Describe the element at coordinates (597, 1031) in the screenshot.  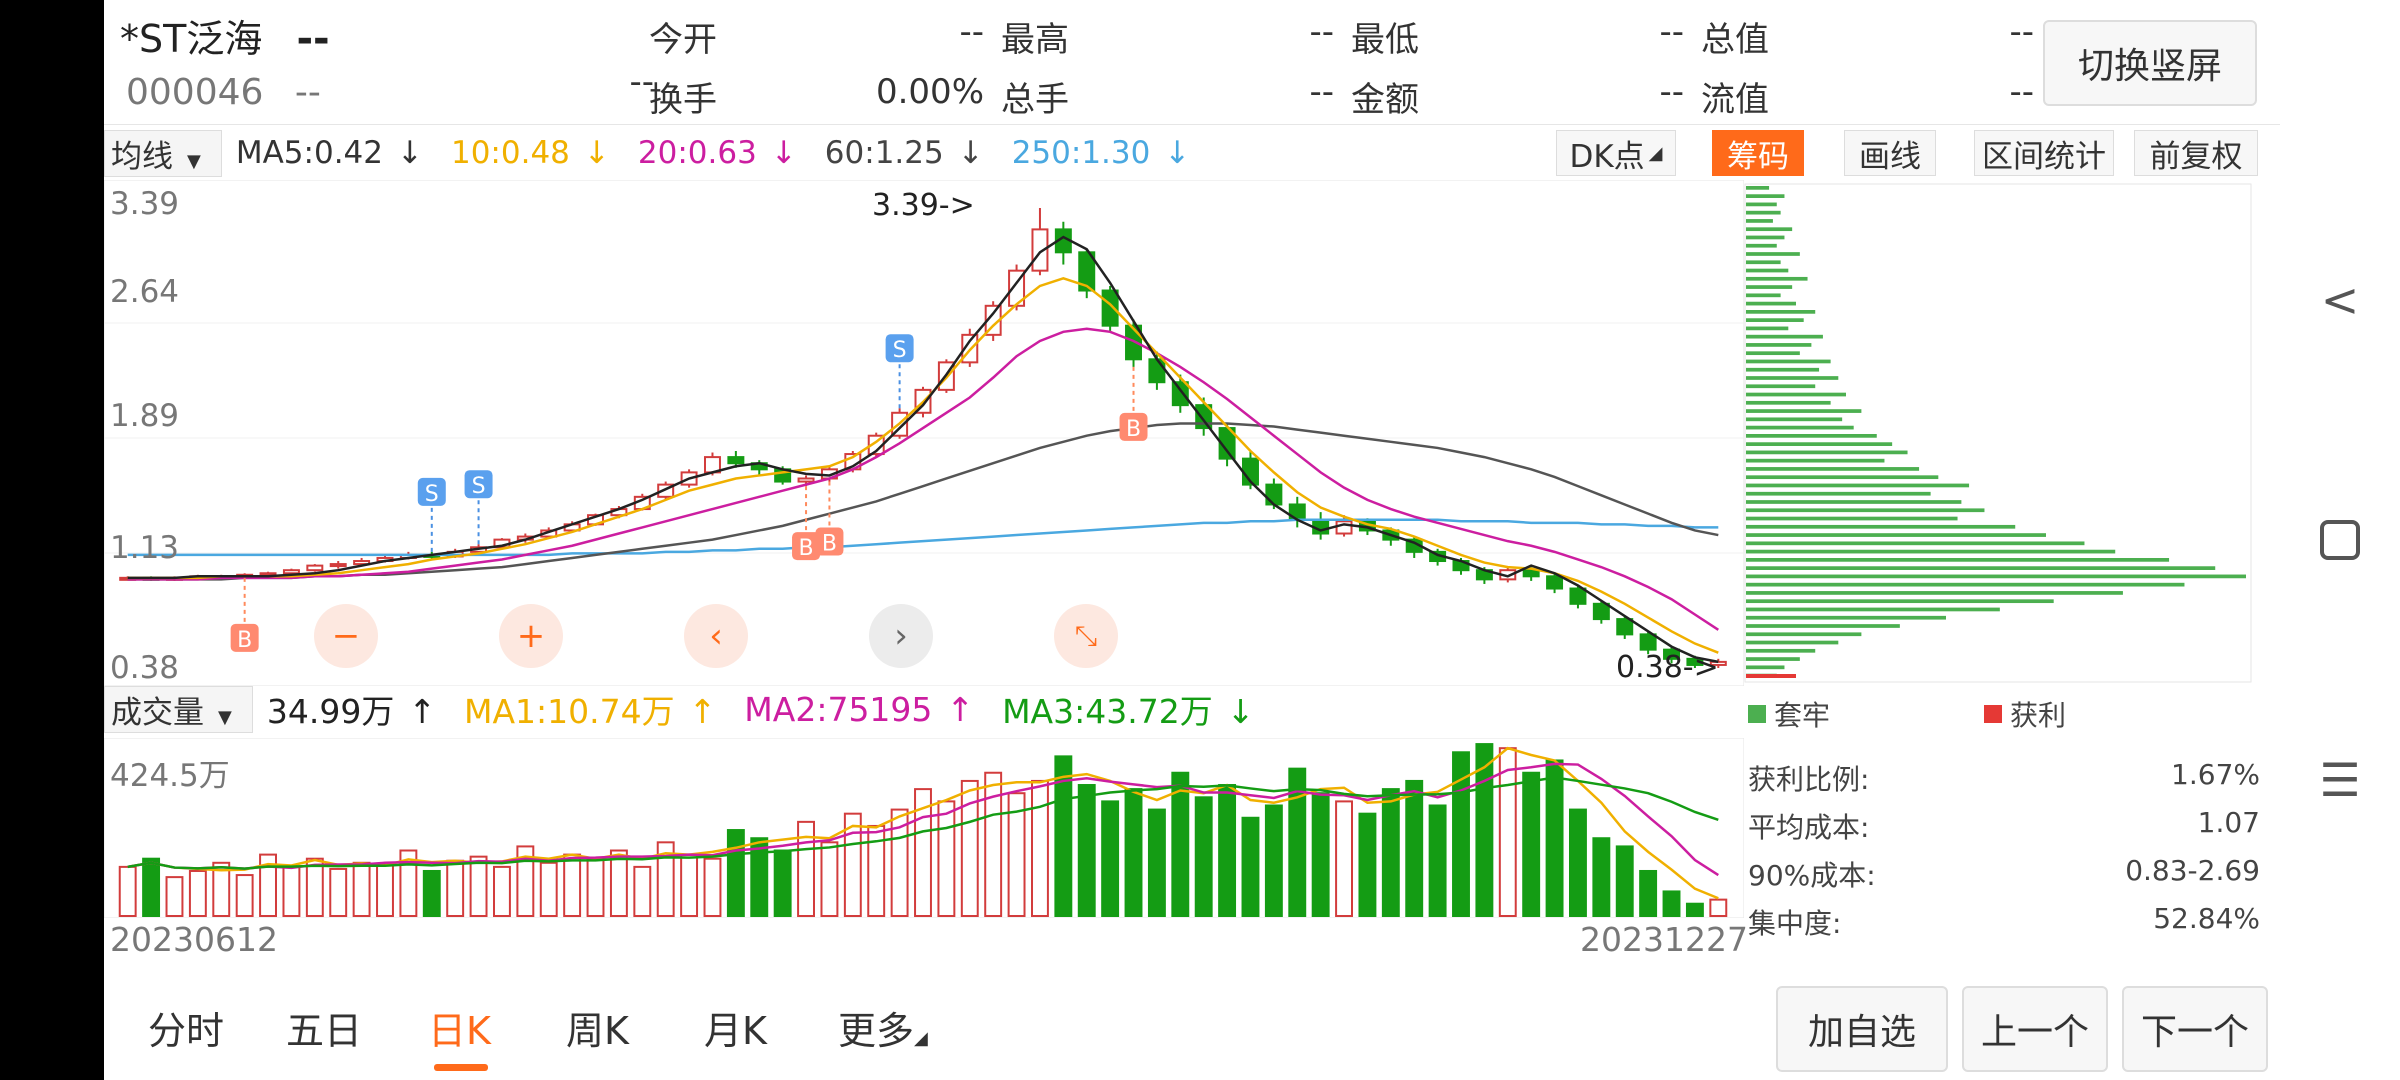
I see `tab-weekly-k: 周K` at that location.